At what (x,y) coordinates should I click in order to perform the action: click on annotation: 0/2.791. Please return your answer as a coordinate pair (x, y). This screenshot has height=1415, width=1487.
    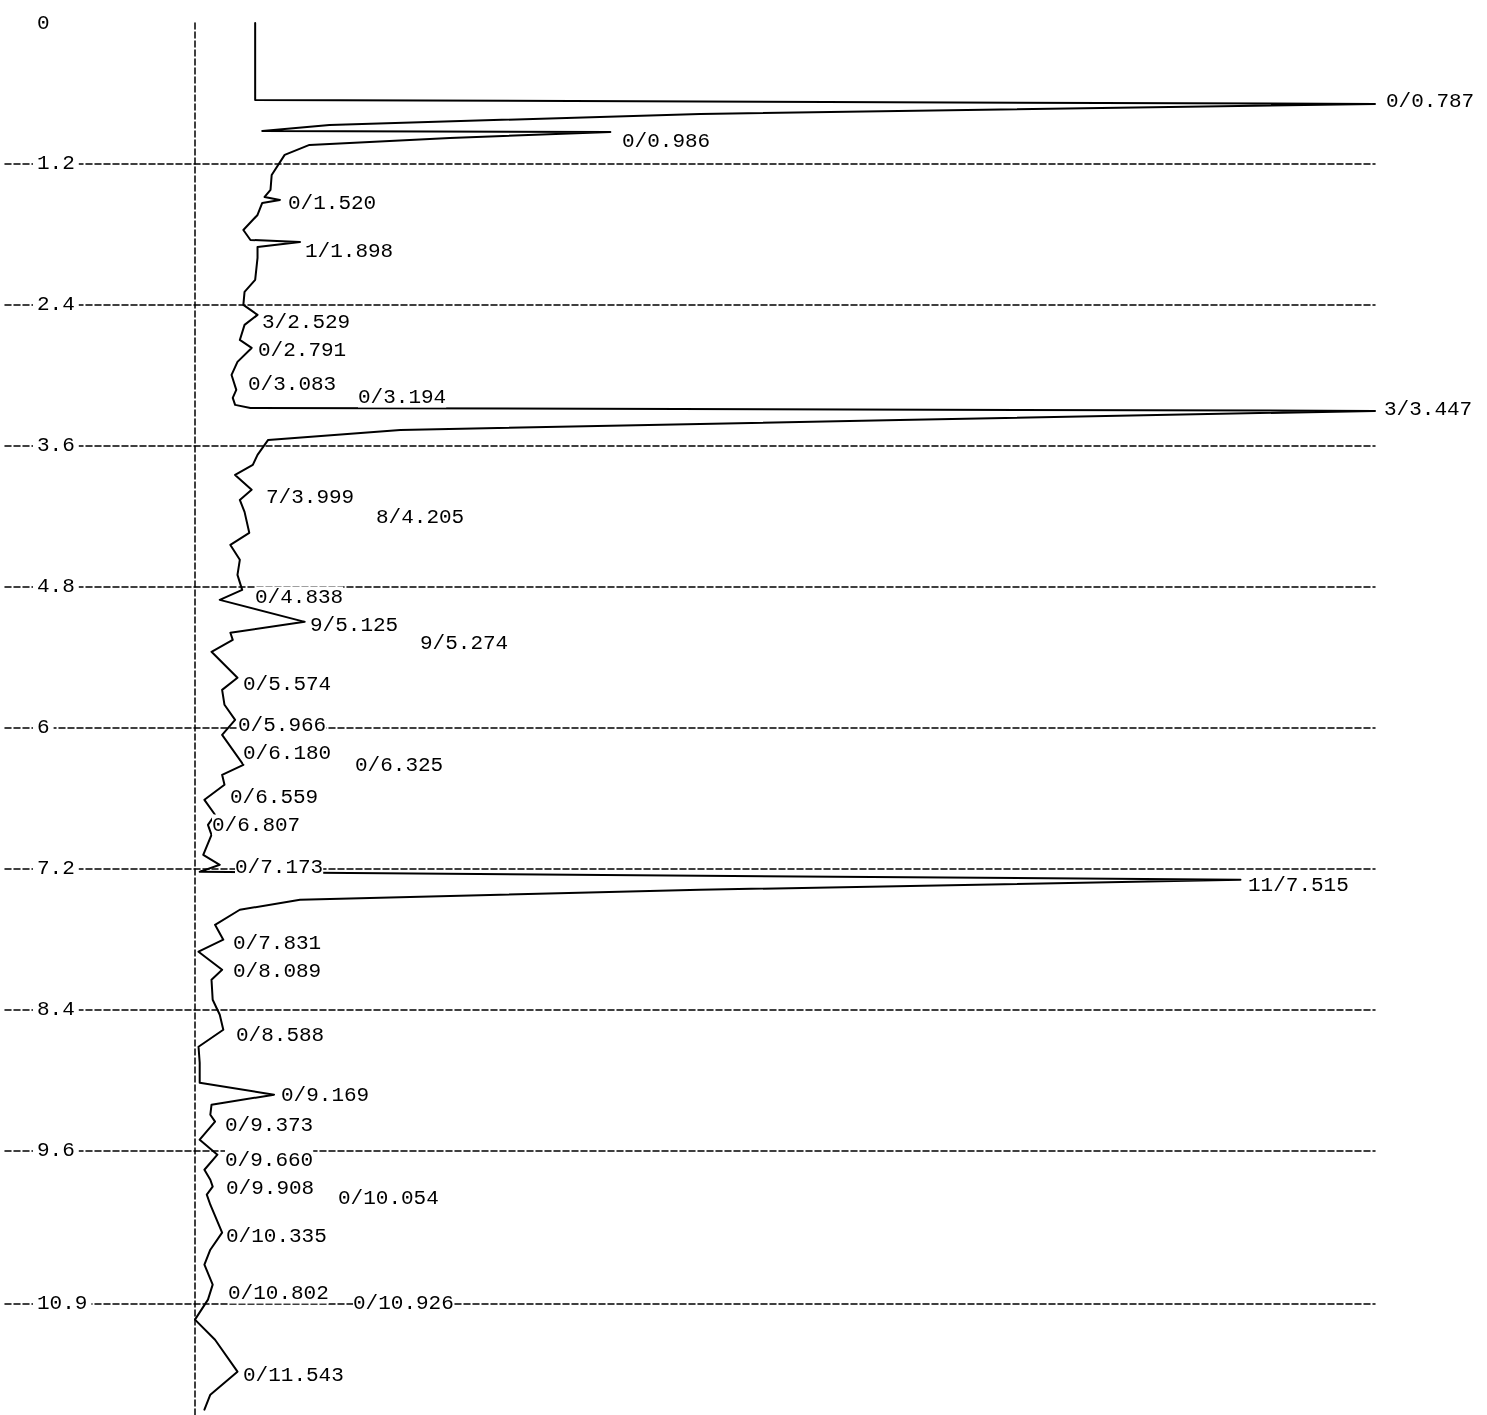
    Looking at the image, I should click on (302, 350).